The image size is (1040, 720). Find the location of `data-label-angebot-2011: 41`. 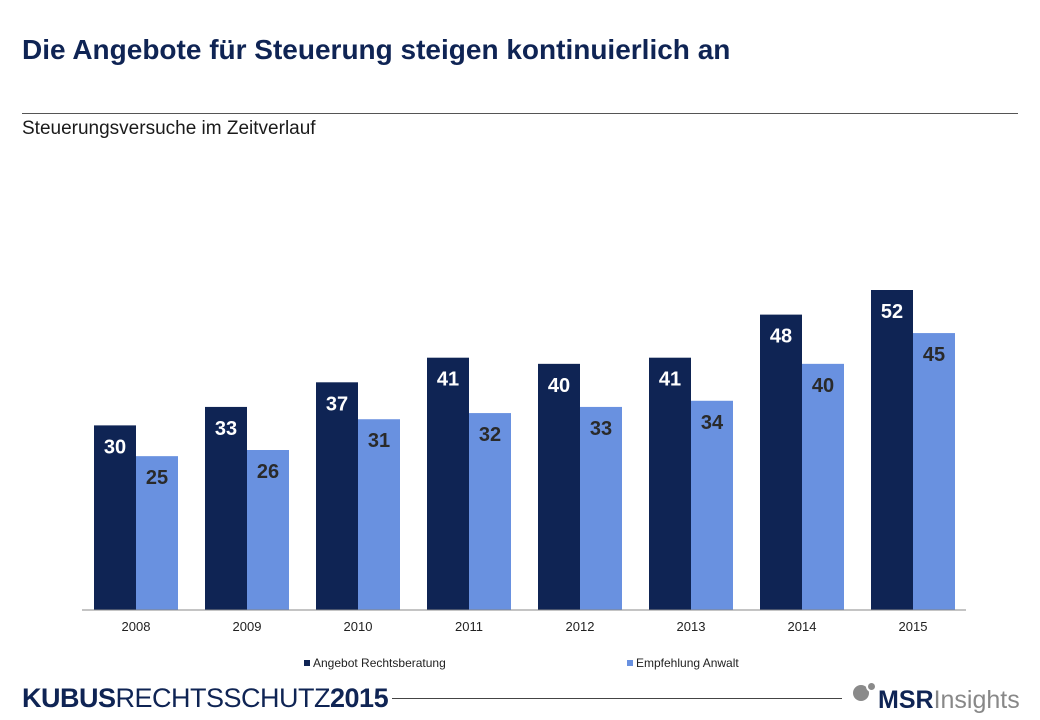

data-label-angebot-2011: 41 is located at coordinates (448, 380).